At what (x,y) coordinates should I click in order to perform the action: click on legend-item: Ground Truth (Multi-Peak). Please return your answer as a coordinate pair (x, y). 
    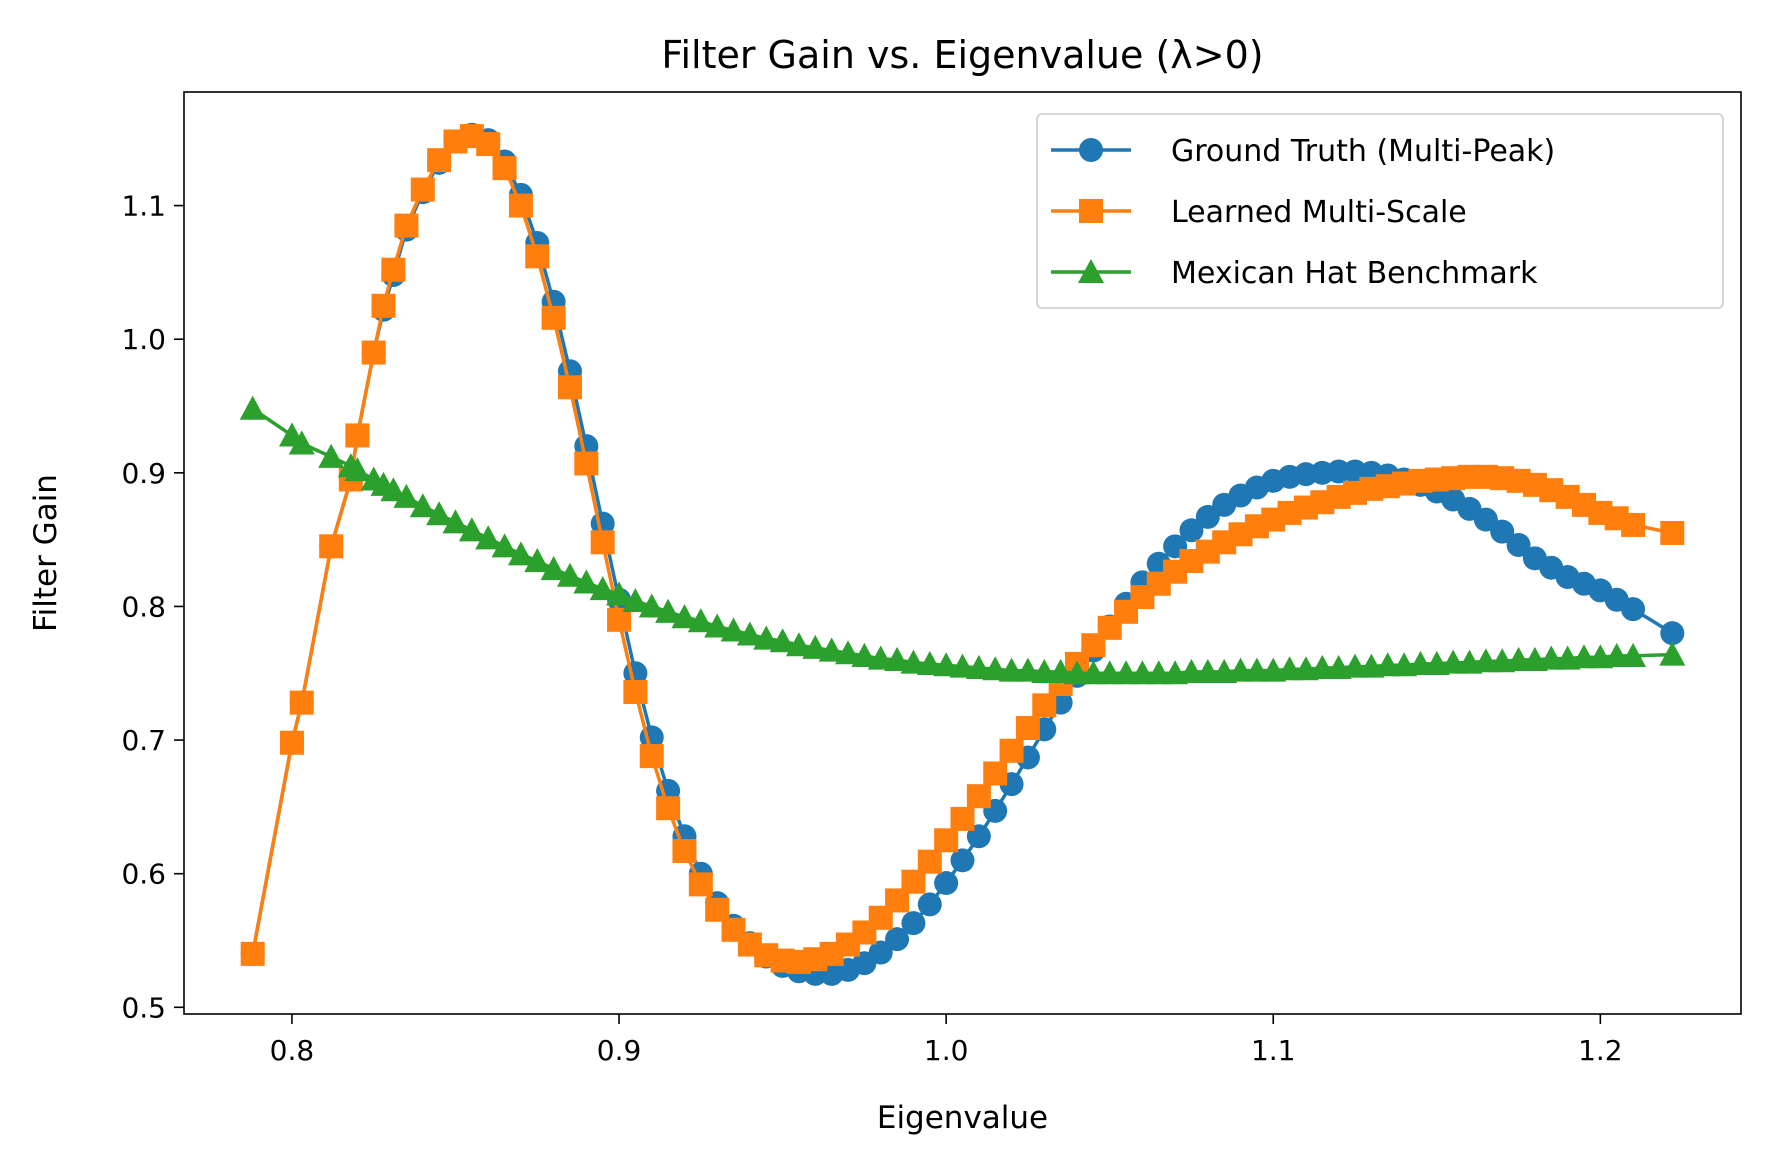
    Looking at the image, I should click on (1303, 151).